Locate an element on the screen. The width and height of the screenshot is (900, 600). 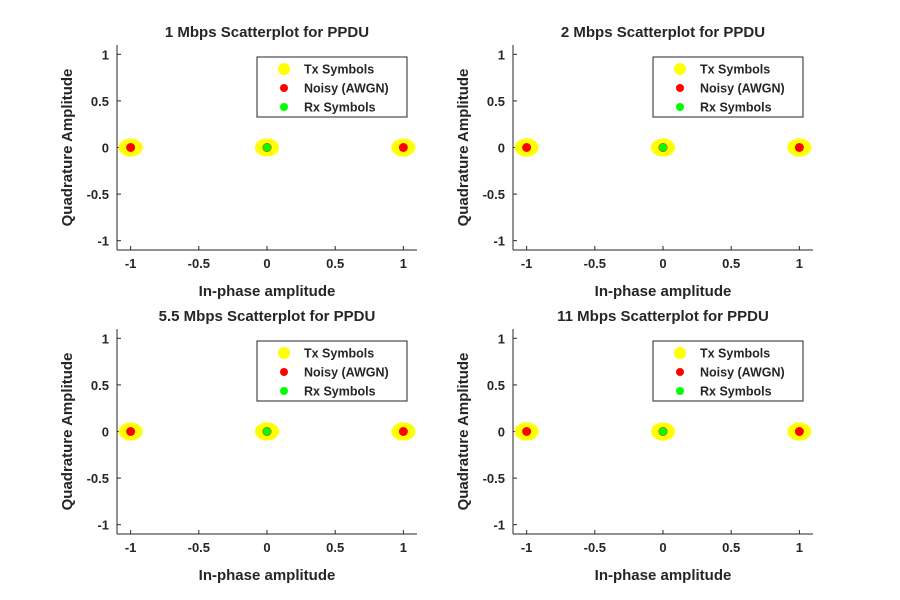
chart-title: 2 Mbps Scatterplot for PPDU is located at coordinates (663, 32).